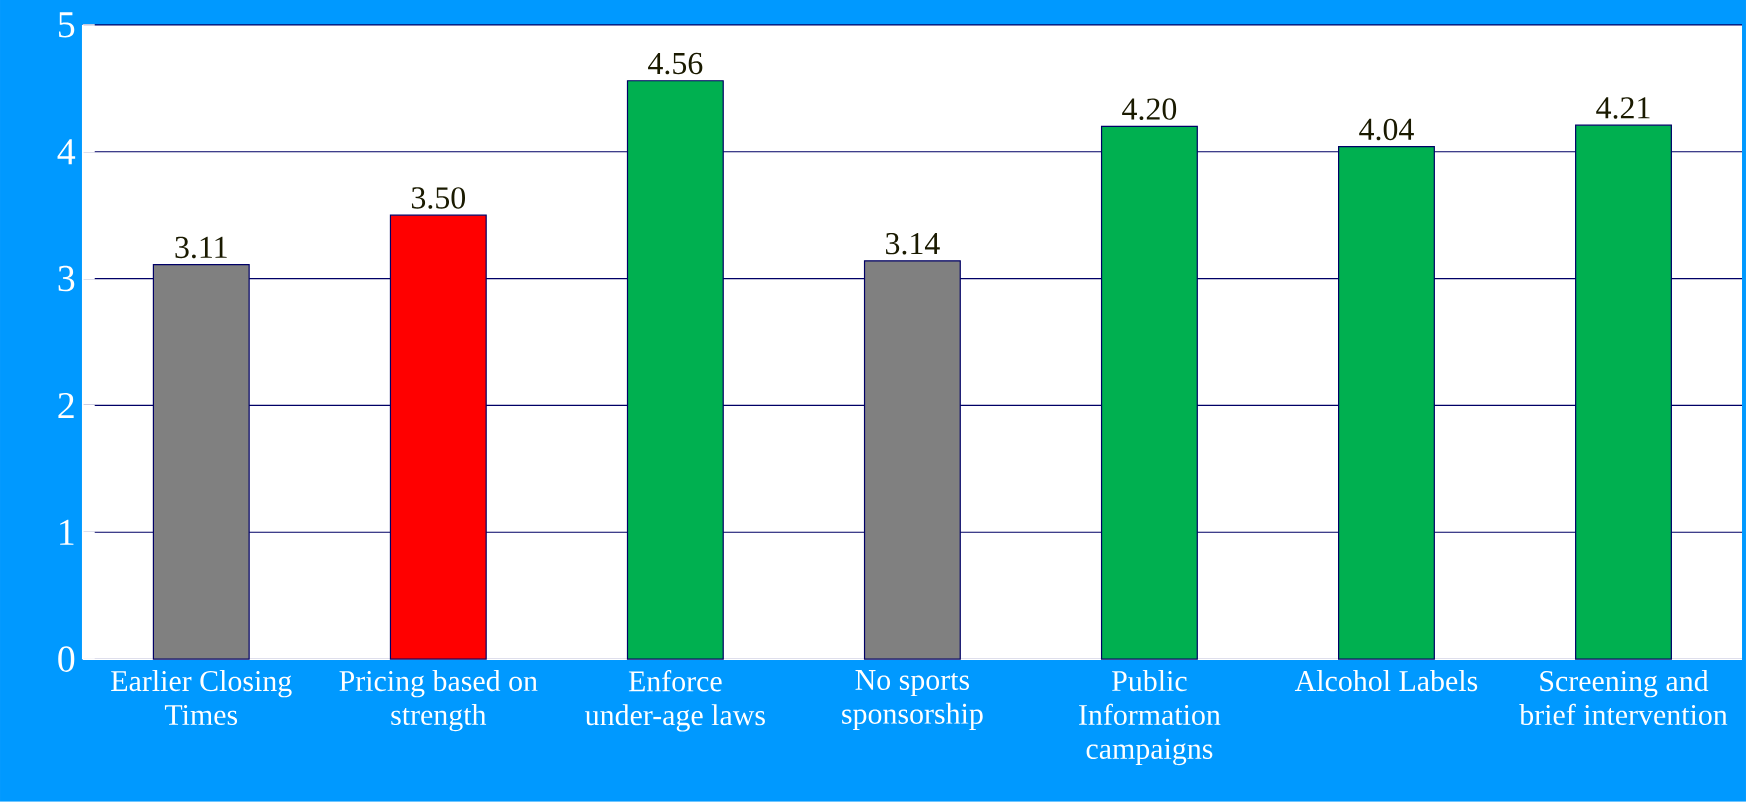  What do you see at coordinates (1623, 698) in the screenshot?
I see `x-tick-label: Screening and brief intervention` at bounding box center [1623, 698].